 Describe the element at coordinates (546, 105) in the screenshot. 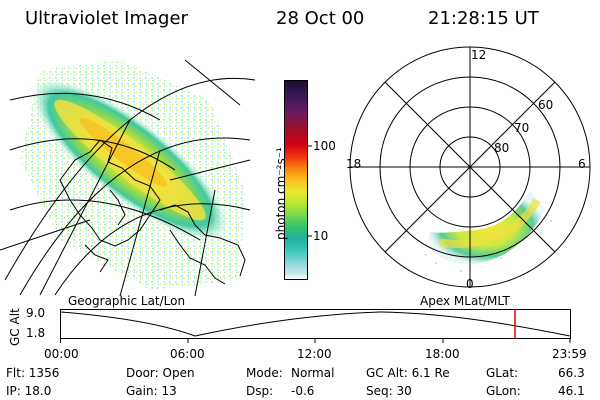

I see `lat-label-60: 60` at that location.